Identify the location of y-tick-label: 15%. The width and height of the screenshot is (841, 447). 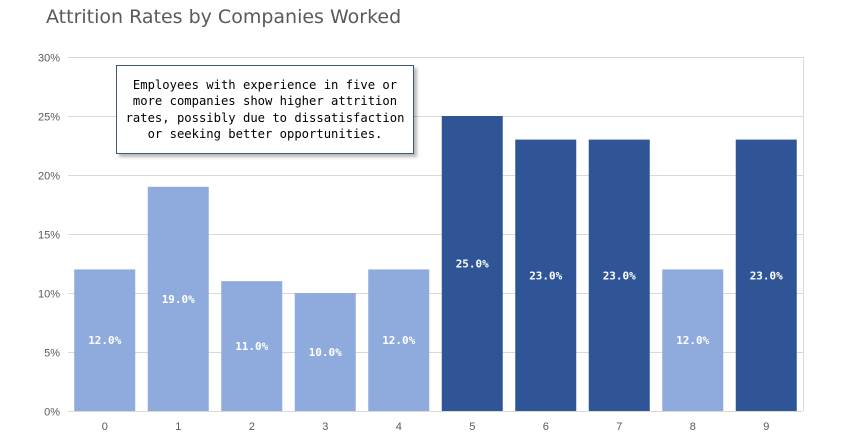
(49, 236).